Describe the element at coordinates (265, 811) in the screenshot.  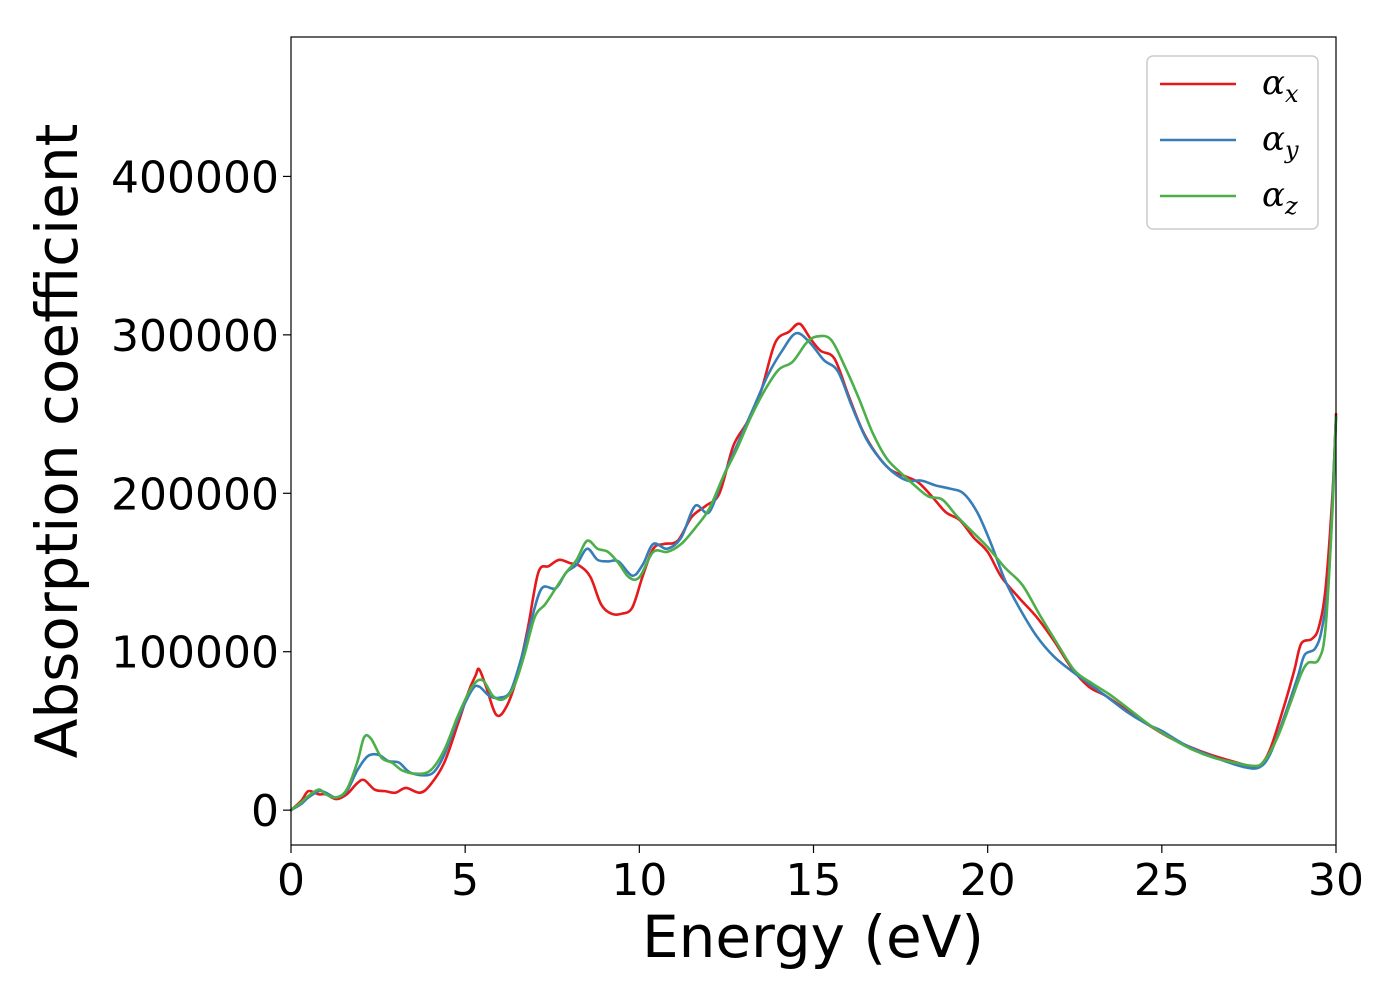
I see `y-tick-label: 0` at that location.